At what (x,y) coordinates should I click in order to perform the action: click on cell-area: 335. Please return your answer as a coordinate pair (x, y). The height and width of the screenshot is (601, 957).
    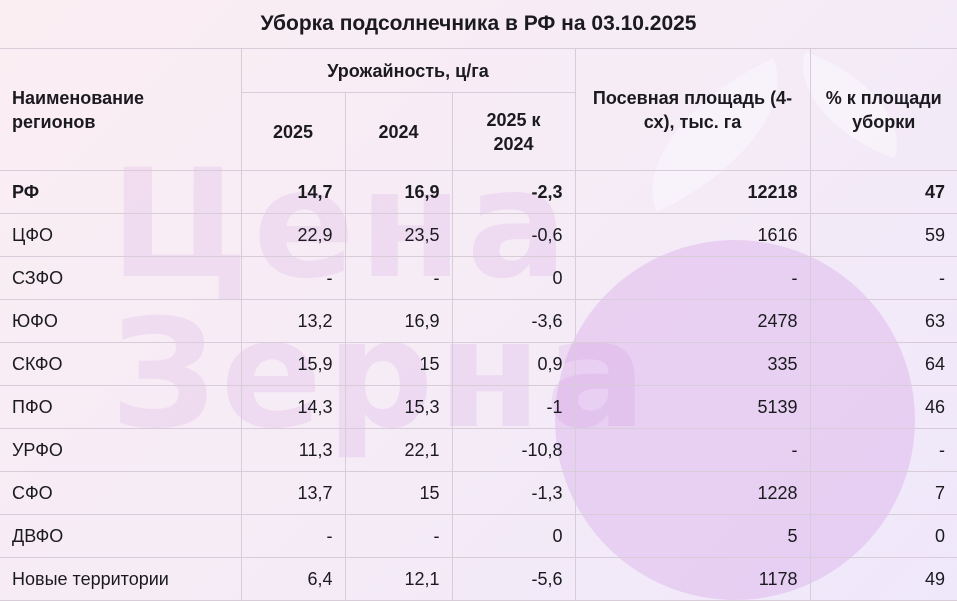
    Looking at the image, I should click on (692, 364).